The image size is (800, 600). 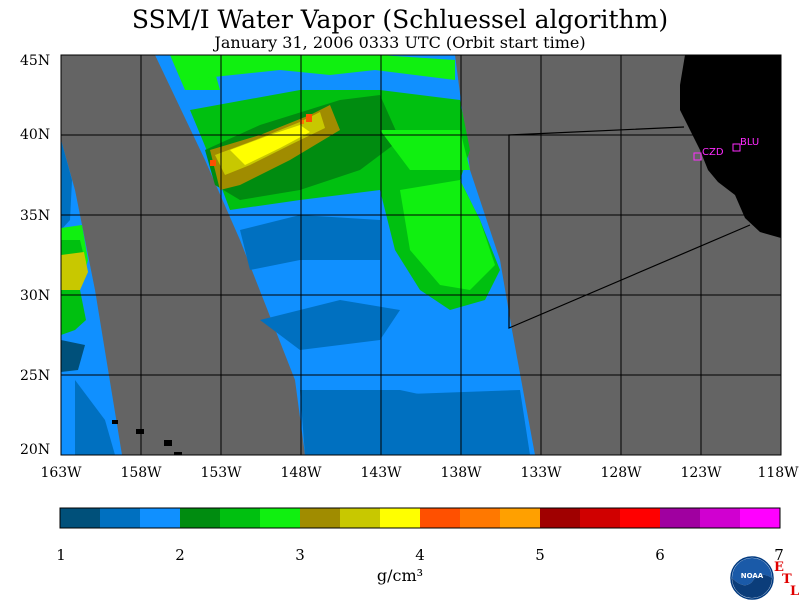 What do you see at coordinates (787, 579) in the screenshot?
I see `etl-letter-t: T` at bounding box center [787, 579].